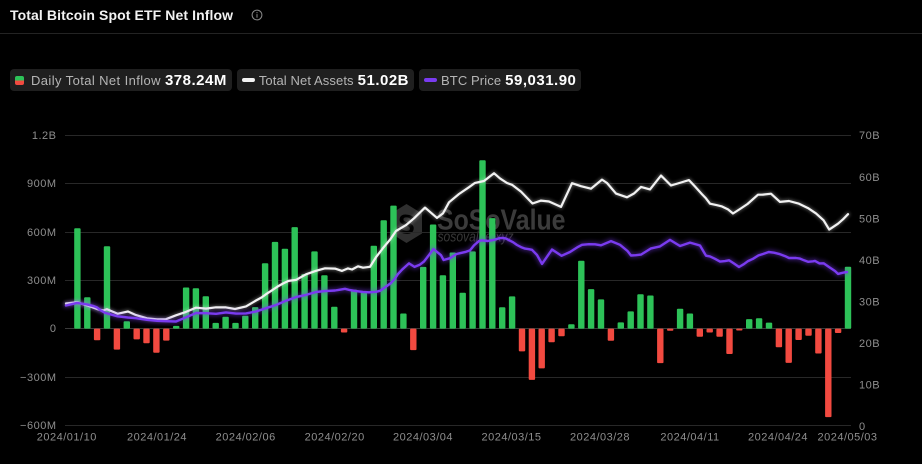  I want to click on svg-text: 40B, so click(869, 261).